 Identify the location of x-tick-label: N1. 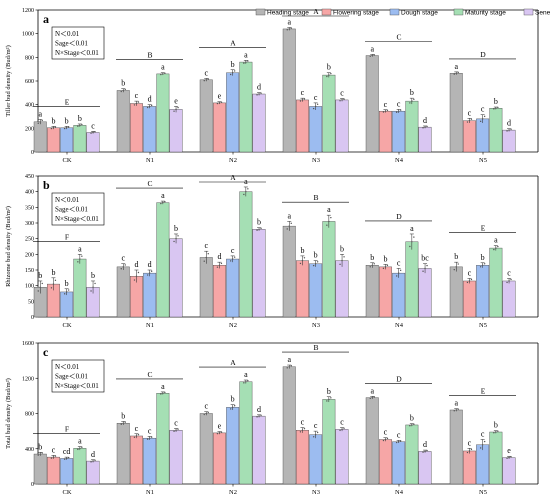
(150, 492).